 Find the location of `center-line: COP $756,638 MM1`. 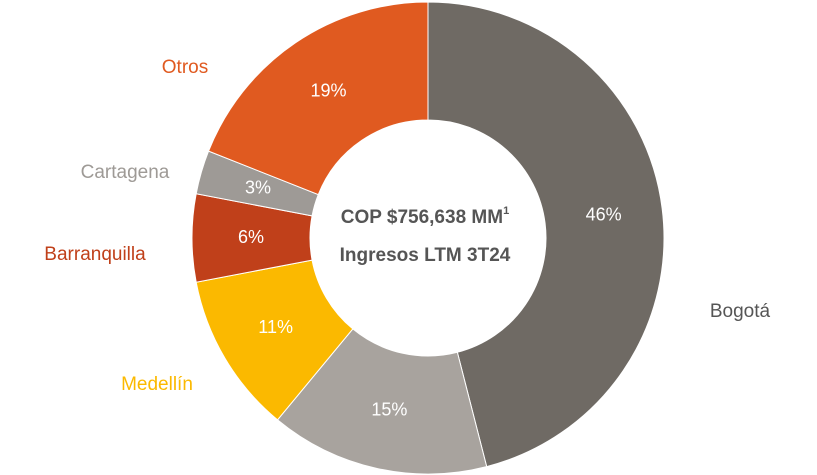

center-line: COP $756,638 MM1 is located at coordinates (425, 216).